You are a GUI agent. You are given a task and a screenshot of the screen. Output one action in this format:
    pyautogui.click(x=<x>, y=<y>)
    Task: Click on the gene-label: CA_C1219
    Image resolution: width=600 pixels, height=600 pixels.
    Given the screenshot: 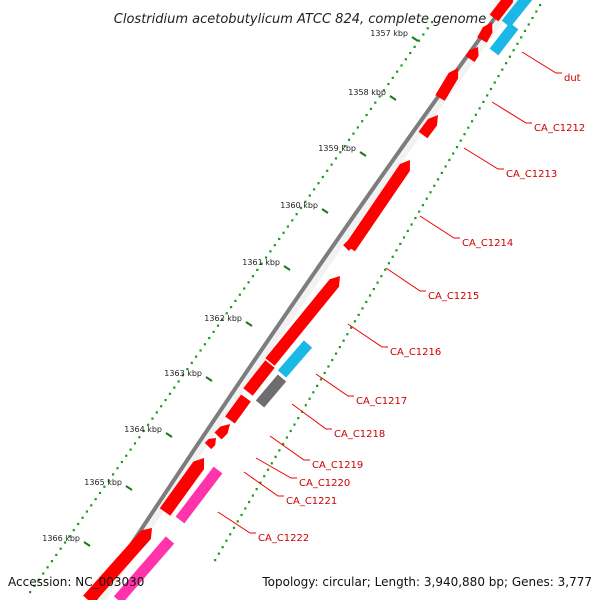 What is the action you would take?
    pyautogui.click(x=337, y=465)
    